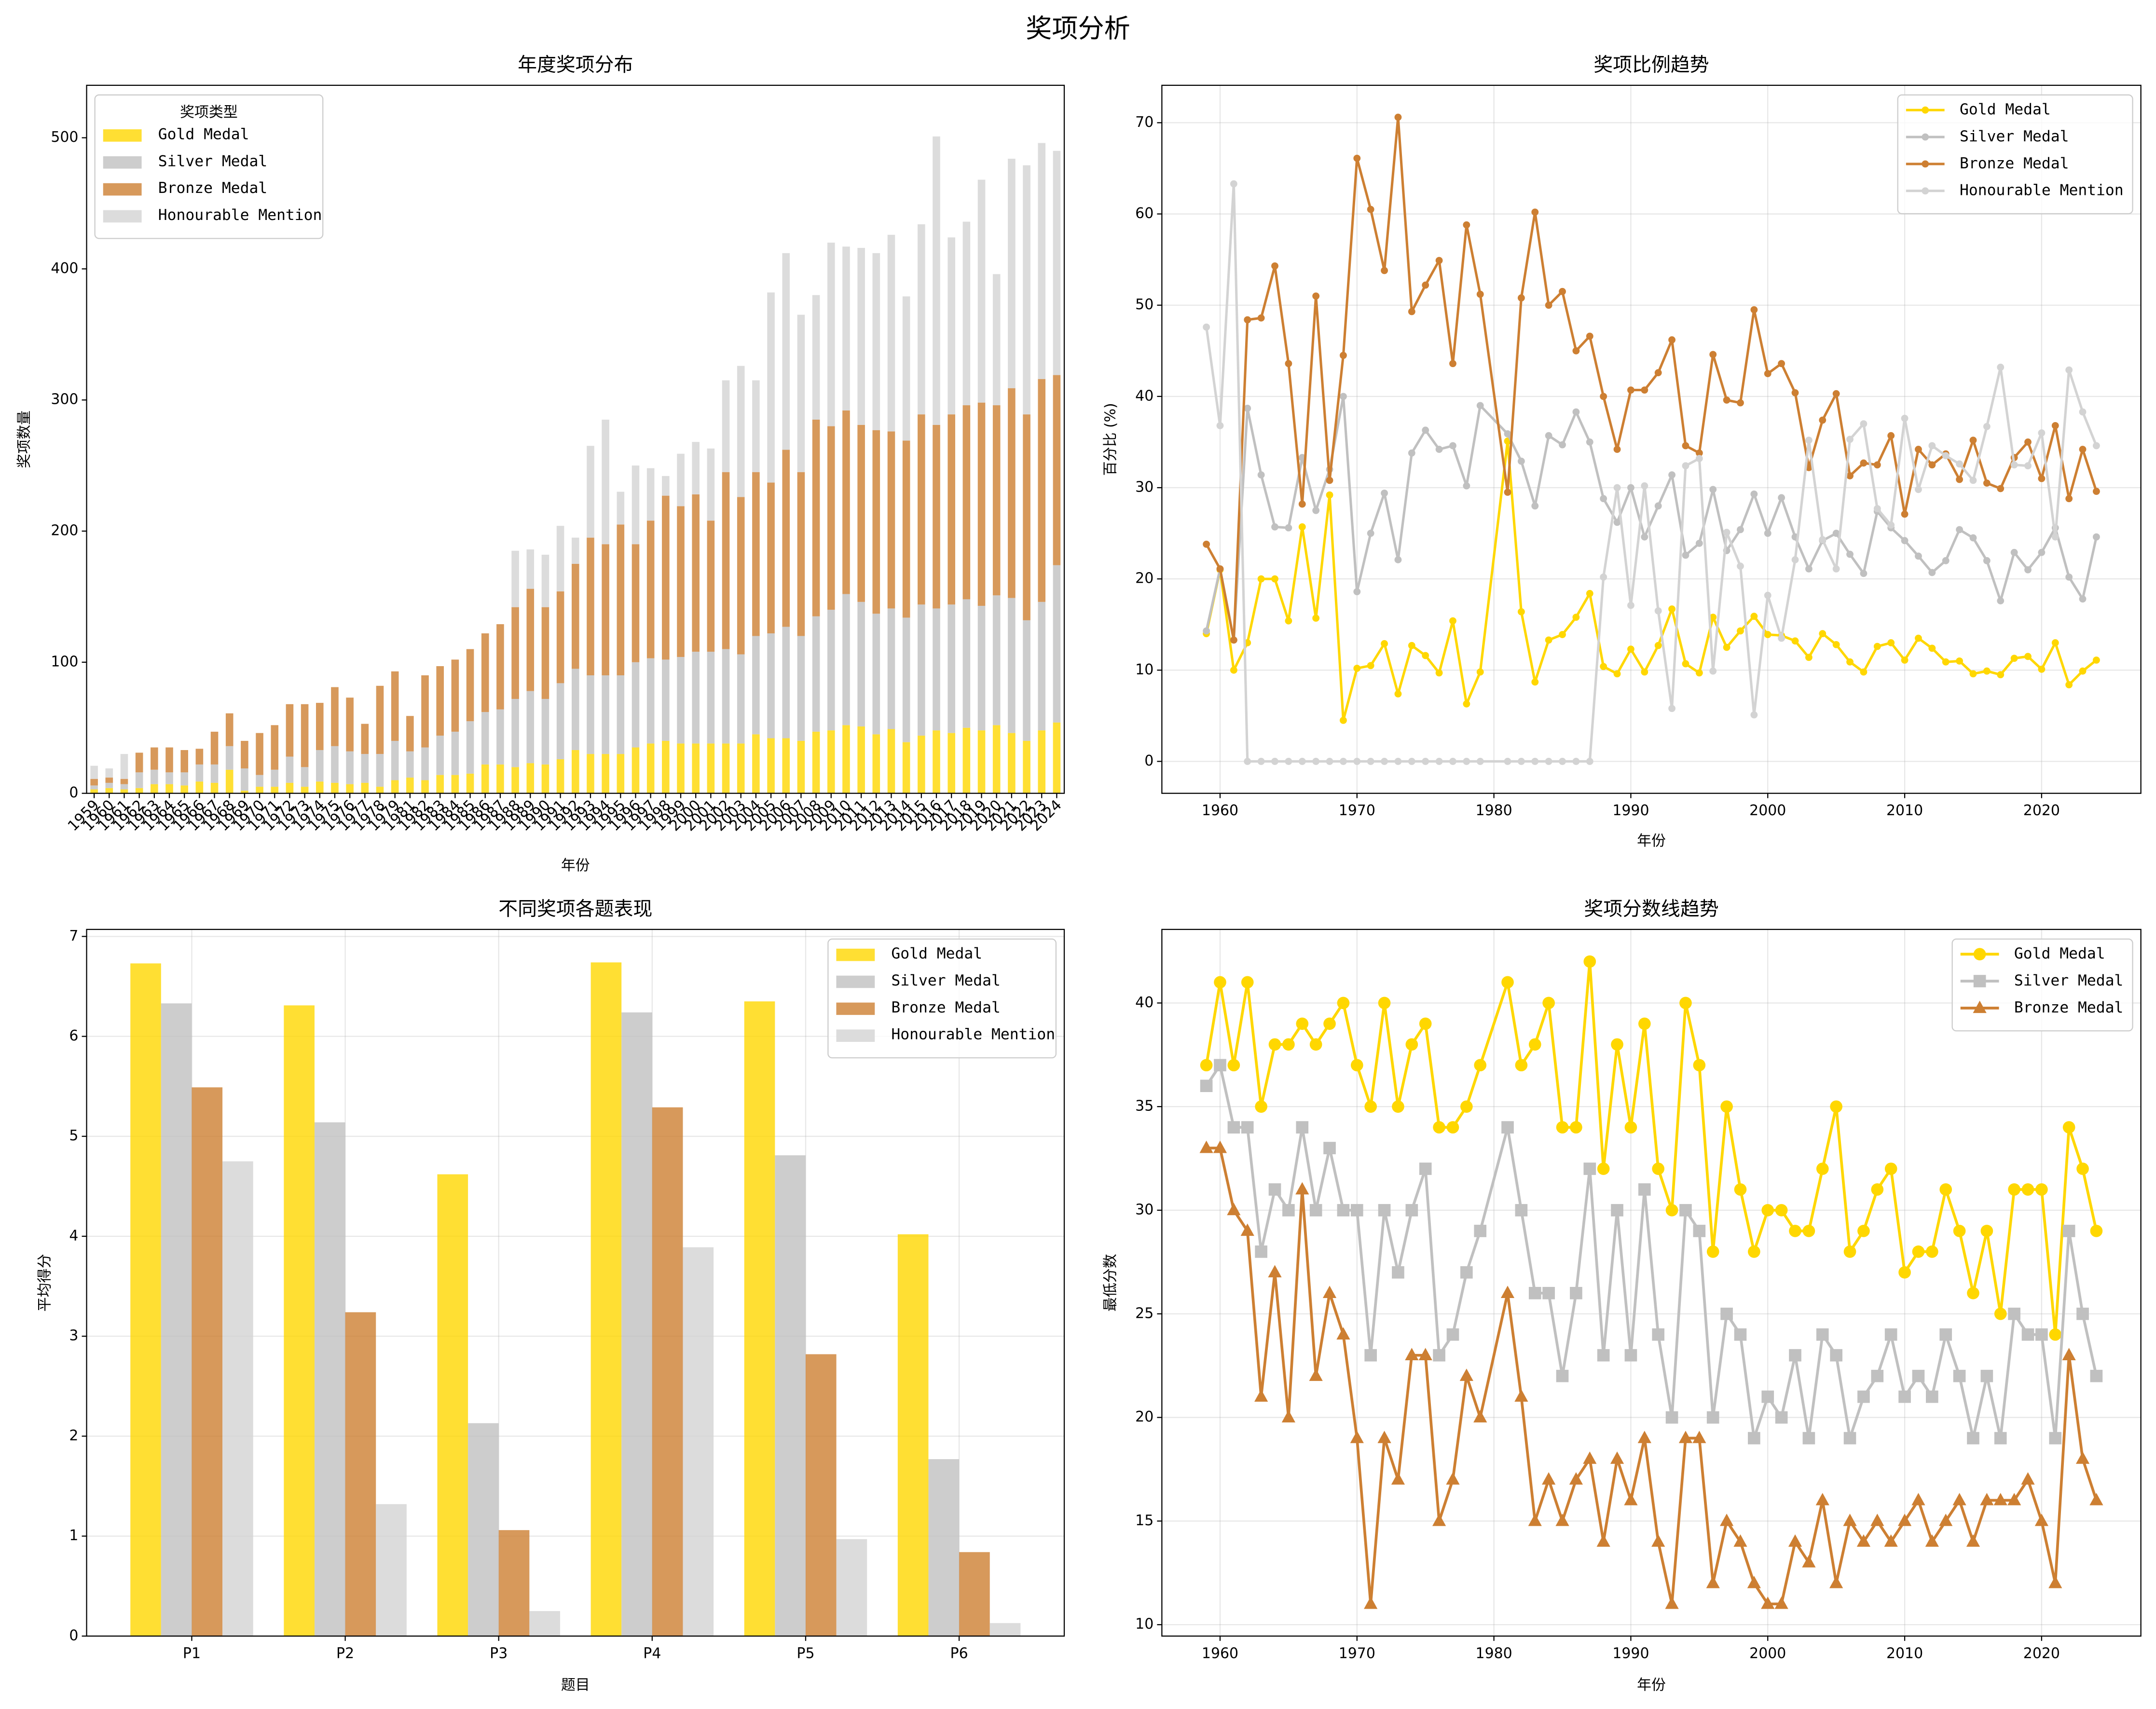 Image resolution: width=2156 pixels, height=1709 pixels. I want to click on x-tick-label: 1970, so click(1357, 810).